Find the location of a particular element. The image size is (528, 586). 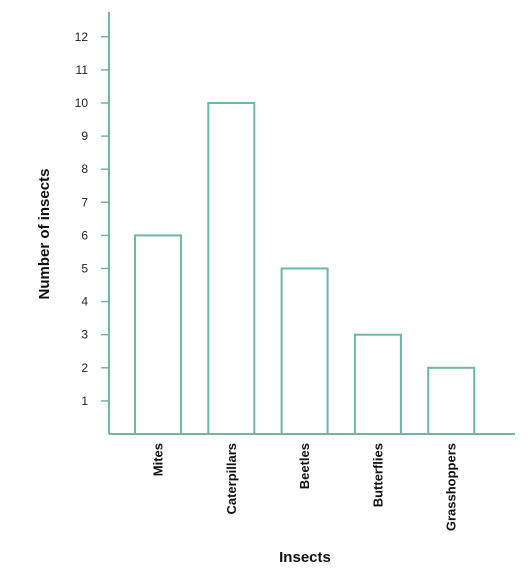

y-tick-label: 12 is located at coordinates (82, 37).